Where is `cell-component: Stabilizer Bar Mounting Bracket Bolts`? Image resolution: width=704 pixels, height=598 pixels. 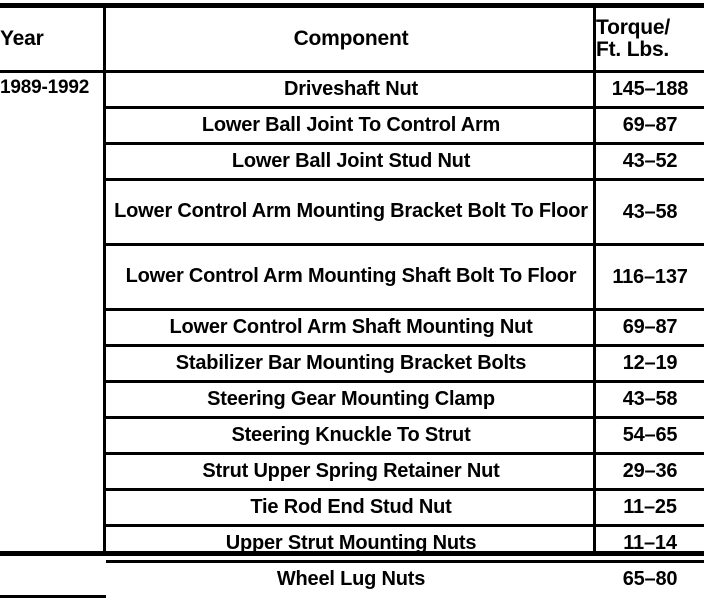 cell-component: Stabilizer Bar Mounting Bracket Bolts is located at coordinates (351, 364).